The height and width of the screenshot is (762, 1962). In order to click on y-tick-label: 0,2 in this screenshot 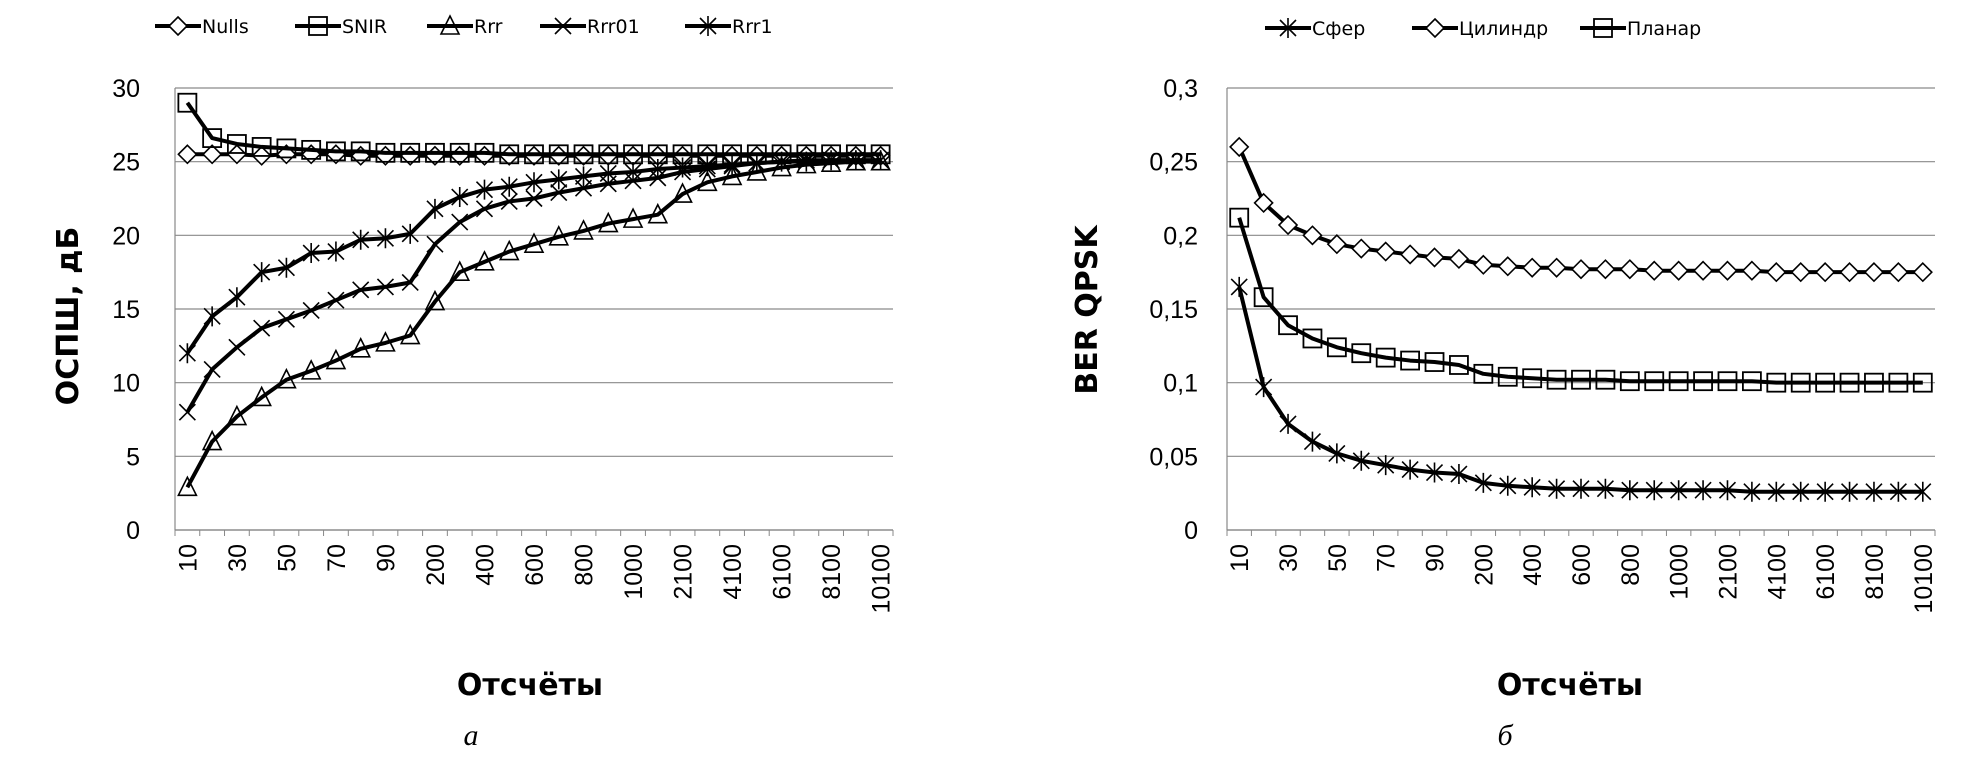, I will do `click(1180, 236)`.